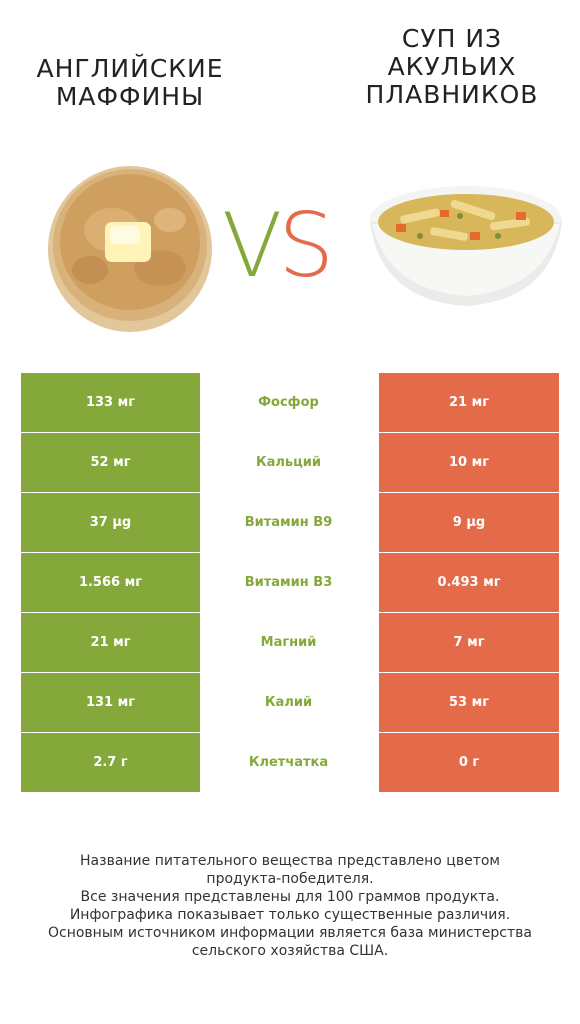 The width and height of the screenshot is (580, 1024). Describe the element at coordinates (469, 762) in the screenshot. I see `right-value: 0 г` at that location.